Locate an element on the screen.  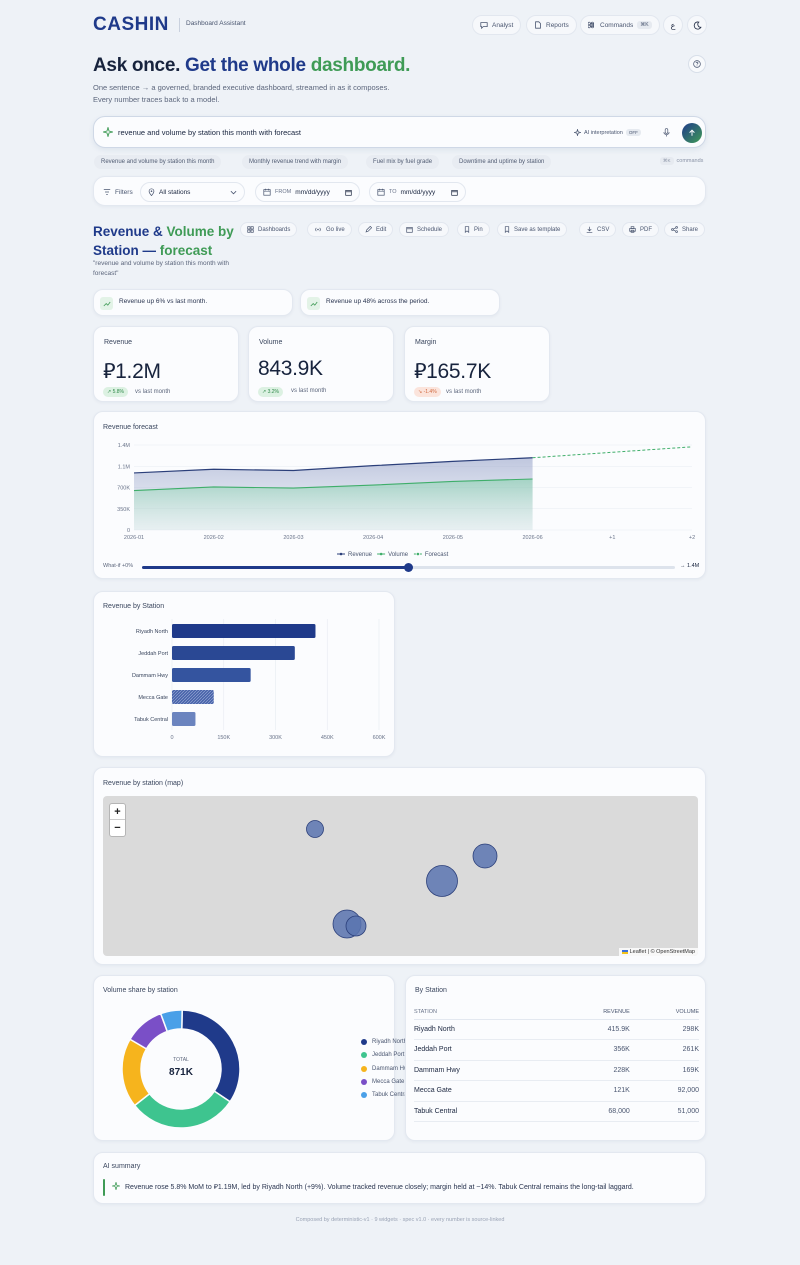
zoom-in-button: + is located at coordinates (117, 812).